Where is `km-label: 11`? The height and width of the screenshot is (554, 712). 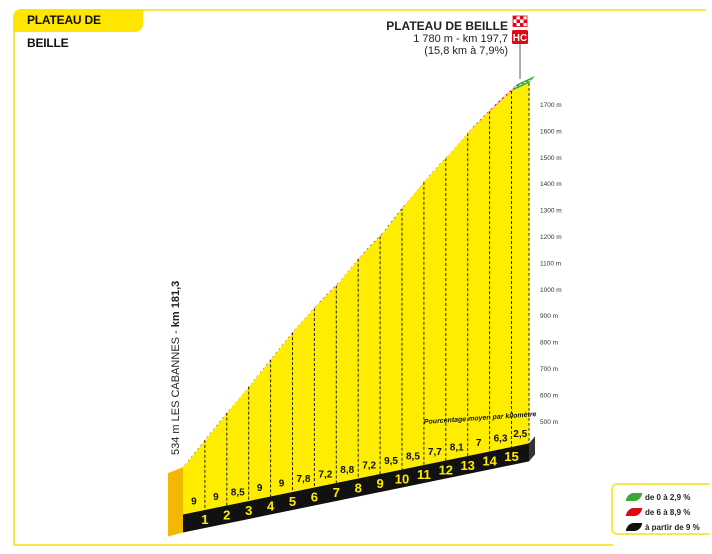 km-label: 11 is located at coordinates (424, 474).